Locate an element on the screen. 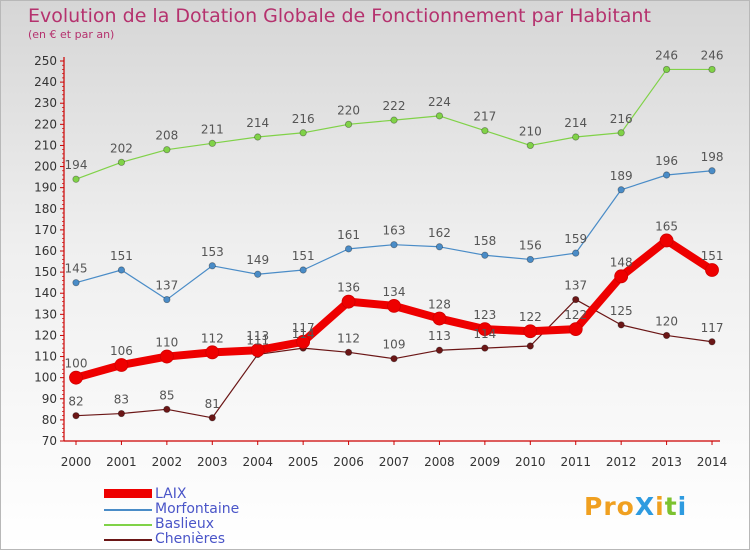 This screenshot has height=550, width=750. data-label-chenieres: 81 is located at coordinates (212, 404).